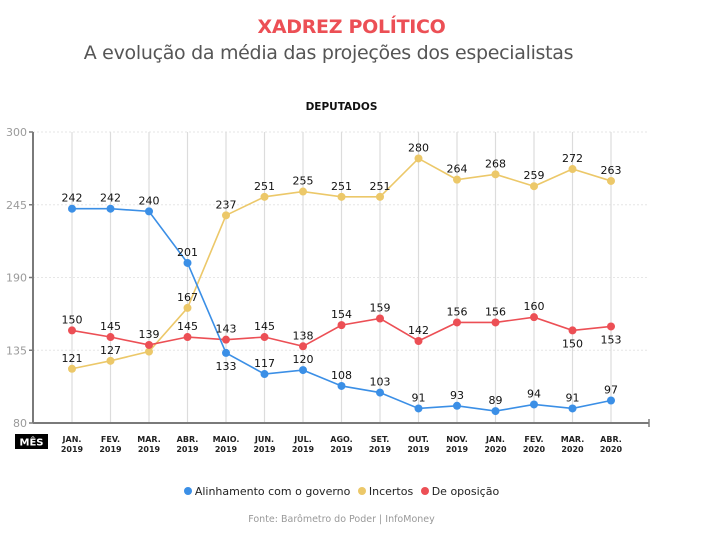 This screenshot has width=703, height=542. What do you see at coordinates (149, 334) in the screenshot?
I see `data-label-oposicao: 139` at bounding box center [149, 334].